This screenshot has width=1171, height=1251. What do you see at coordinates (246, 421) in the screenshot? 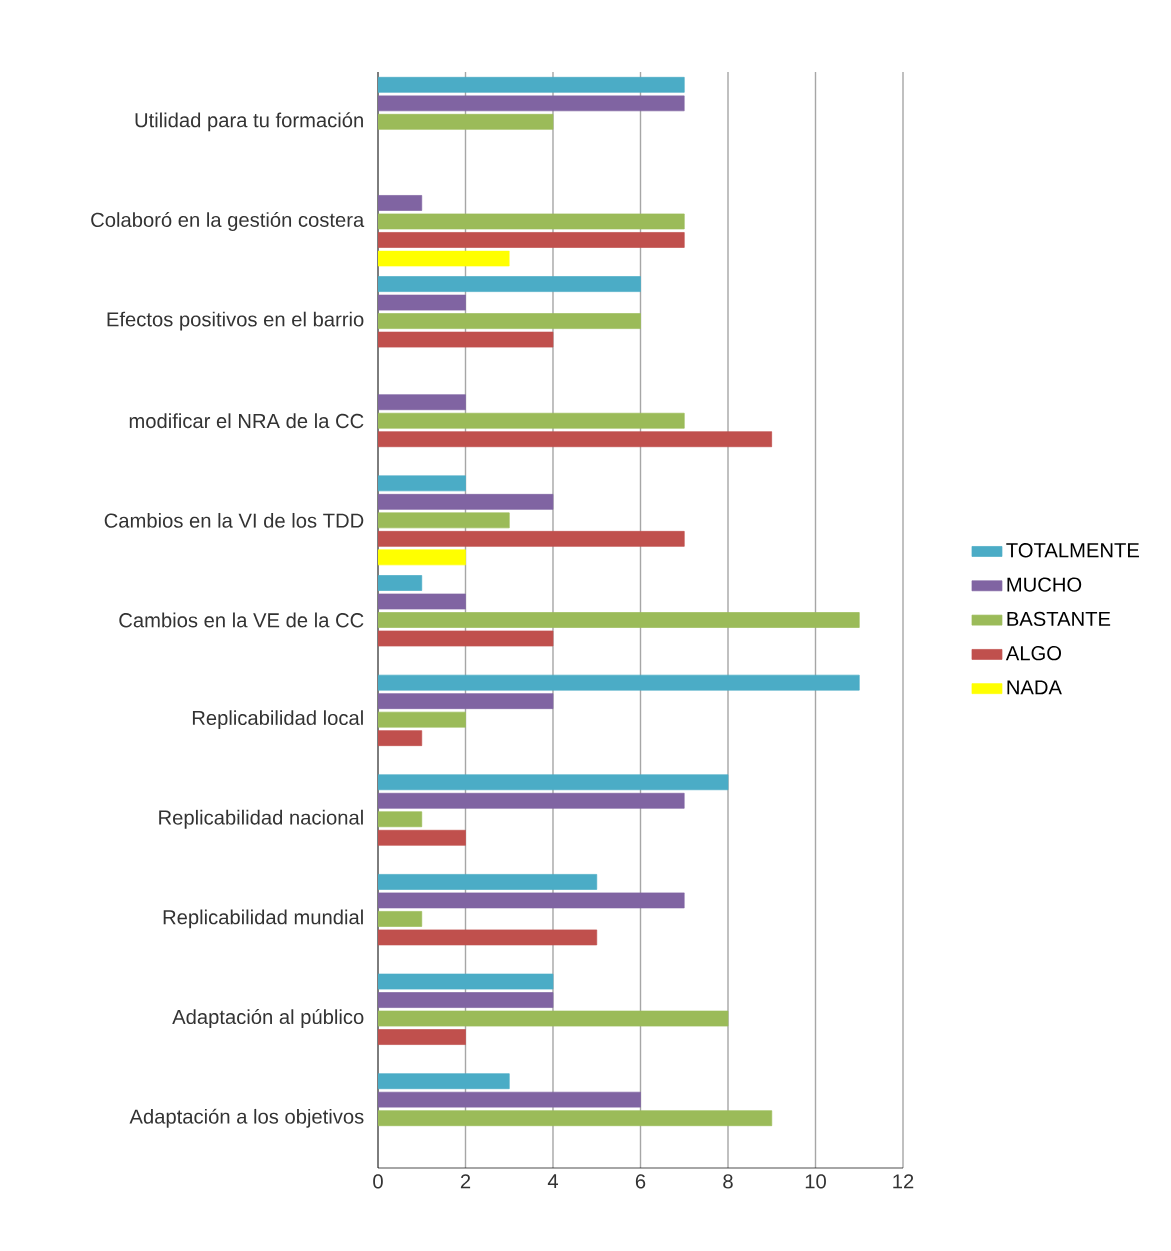
I see `y-tick-label: modificar el NRA de la CC` at bounding box center [246, 421].